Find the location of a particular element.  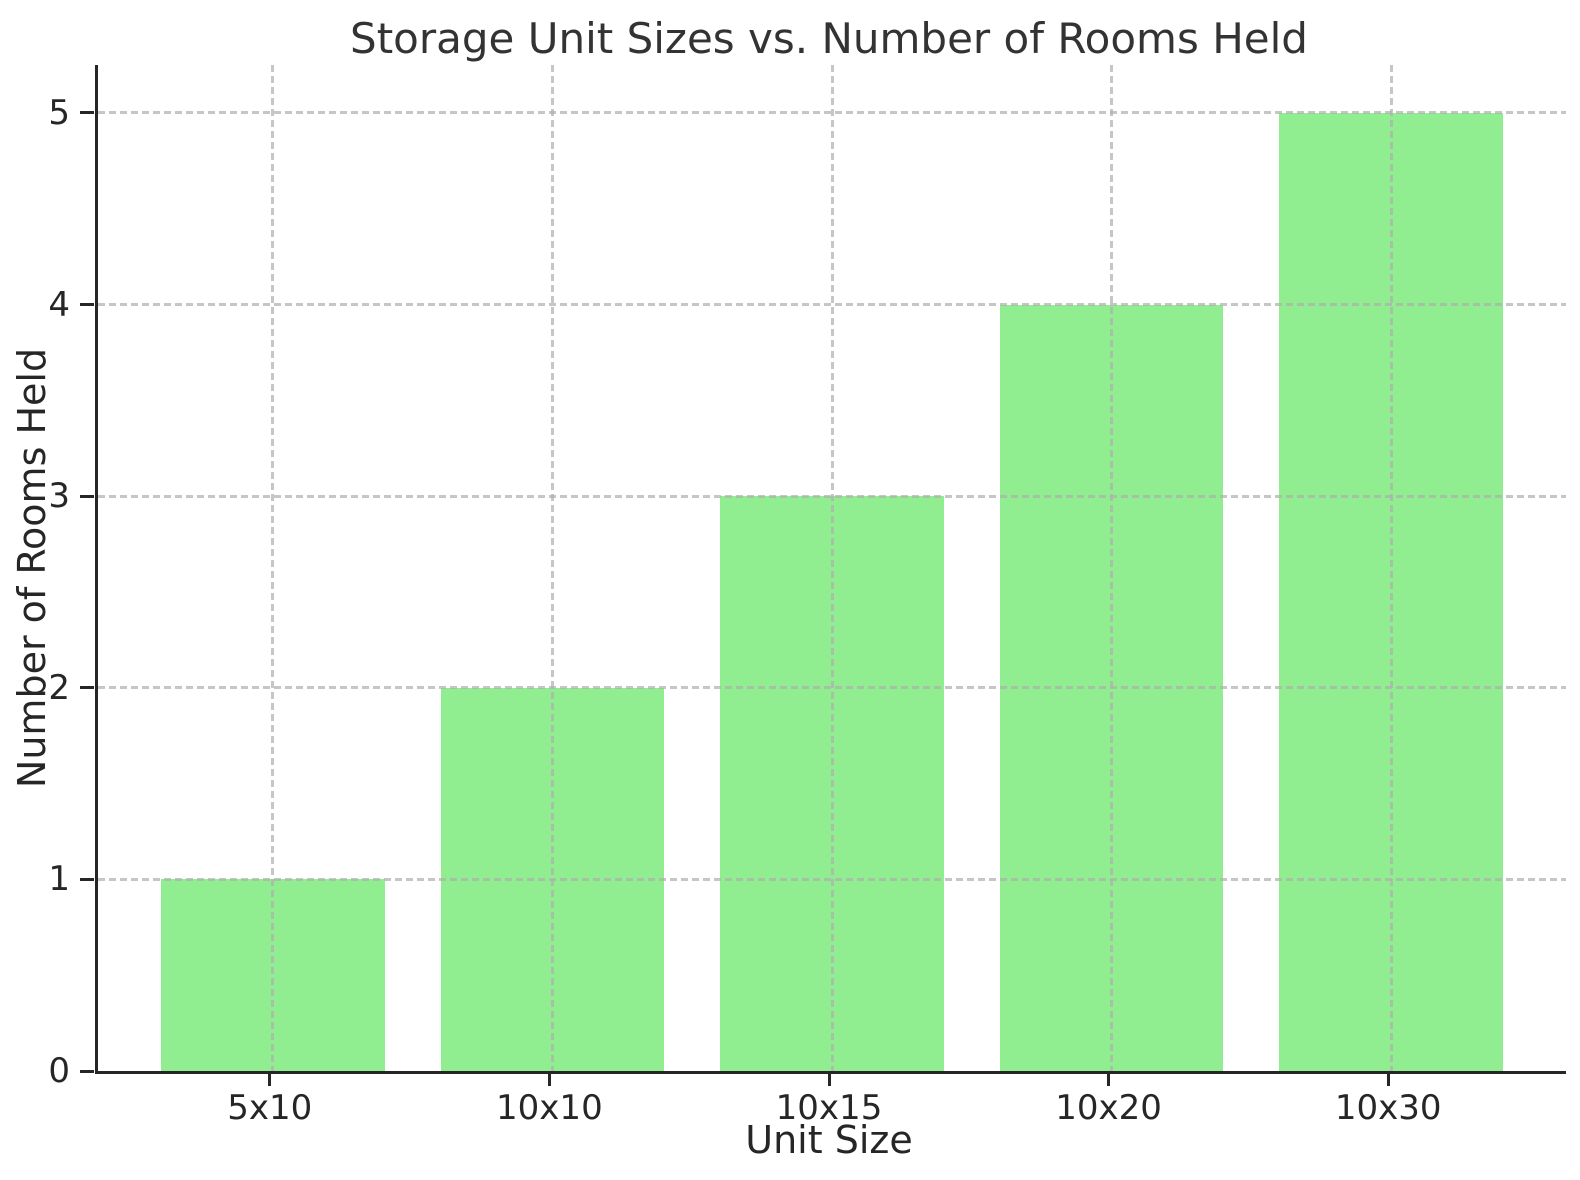

y-tick-label: 1 is located at coordinates (59, 879).